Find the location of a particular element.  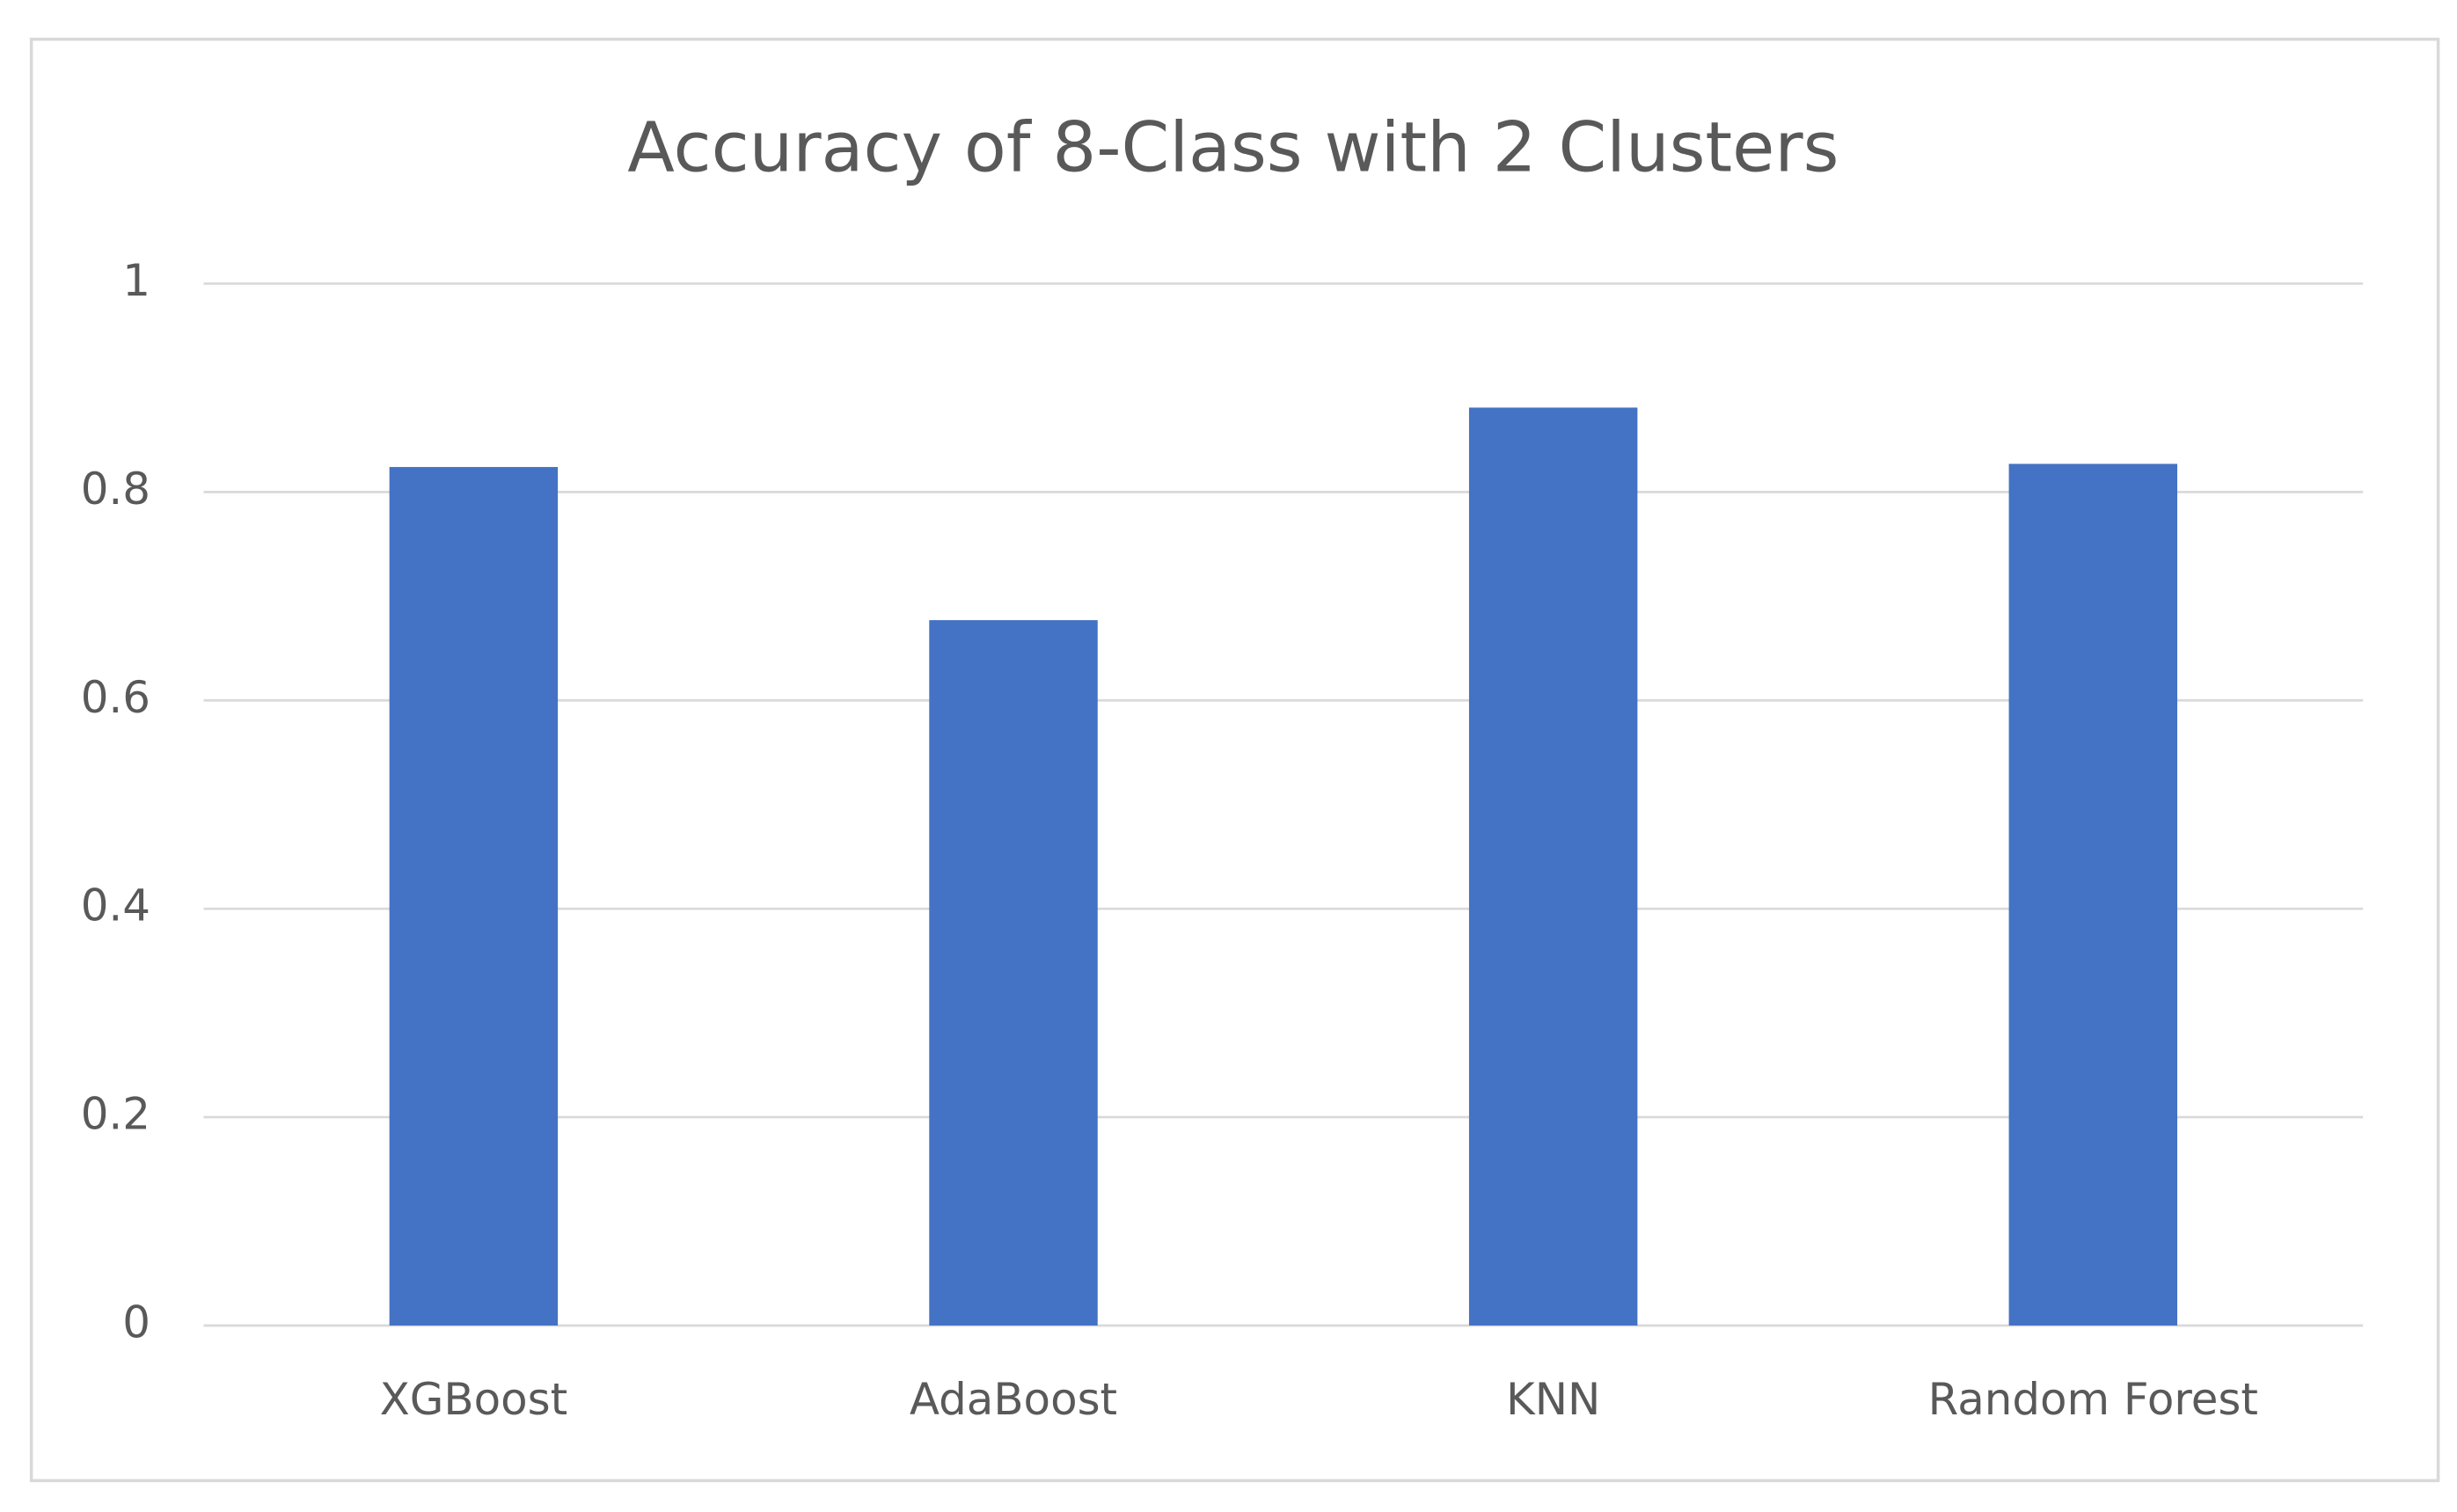

y-tick-label: 0.4 is located at coordinates (115, 906).